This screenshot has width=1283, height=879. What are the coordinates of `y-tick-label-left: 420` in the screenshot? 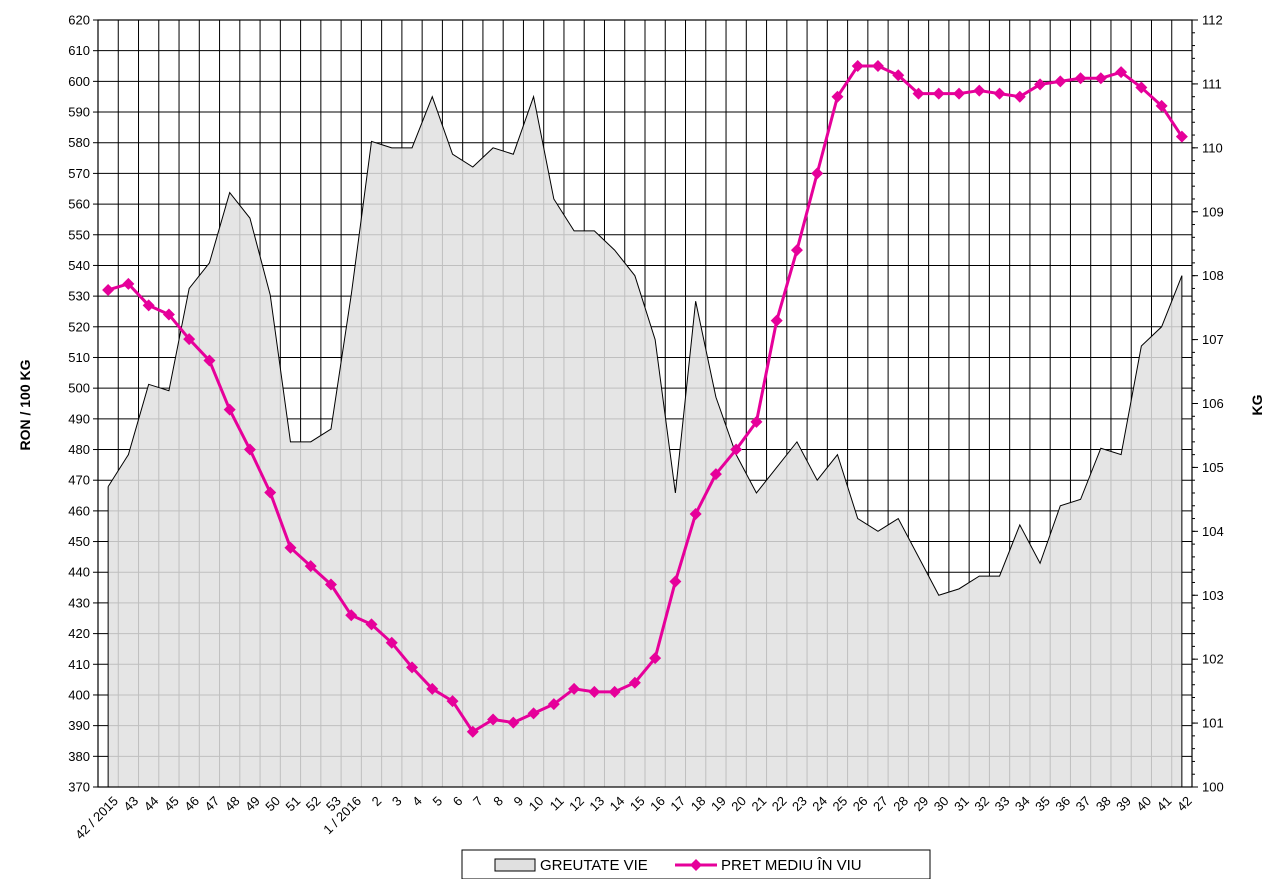 It's located at (79, 633).